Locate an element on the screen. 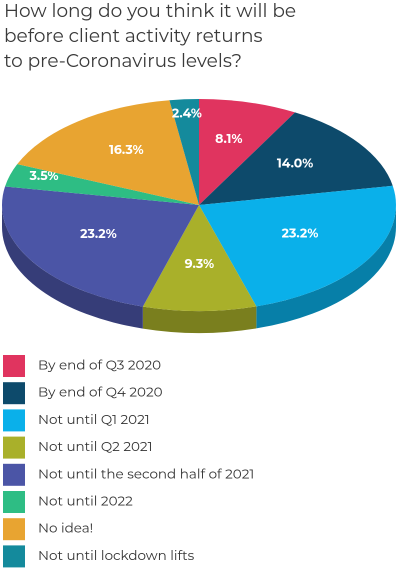 Image resolution: width=404 pixels, height=578 pixels. legend-label: No idea! is located at coordinates (65, 529).